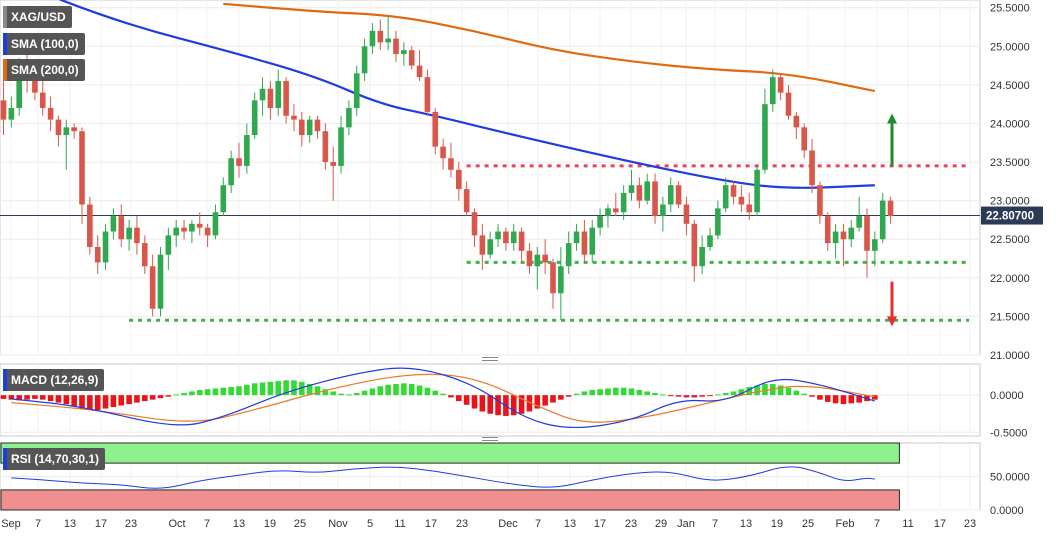  What do you see at coordinates (1010, 124) in the screenshot?
I see `y-tick-label: 24.0000` at bounding box center [1010, 124].